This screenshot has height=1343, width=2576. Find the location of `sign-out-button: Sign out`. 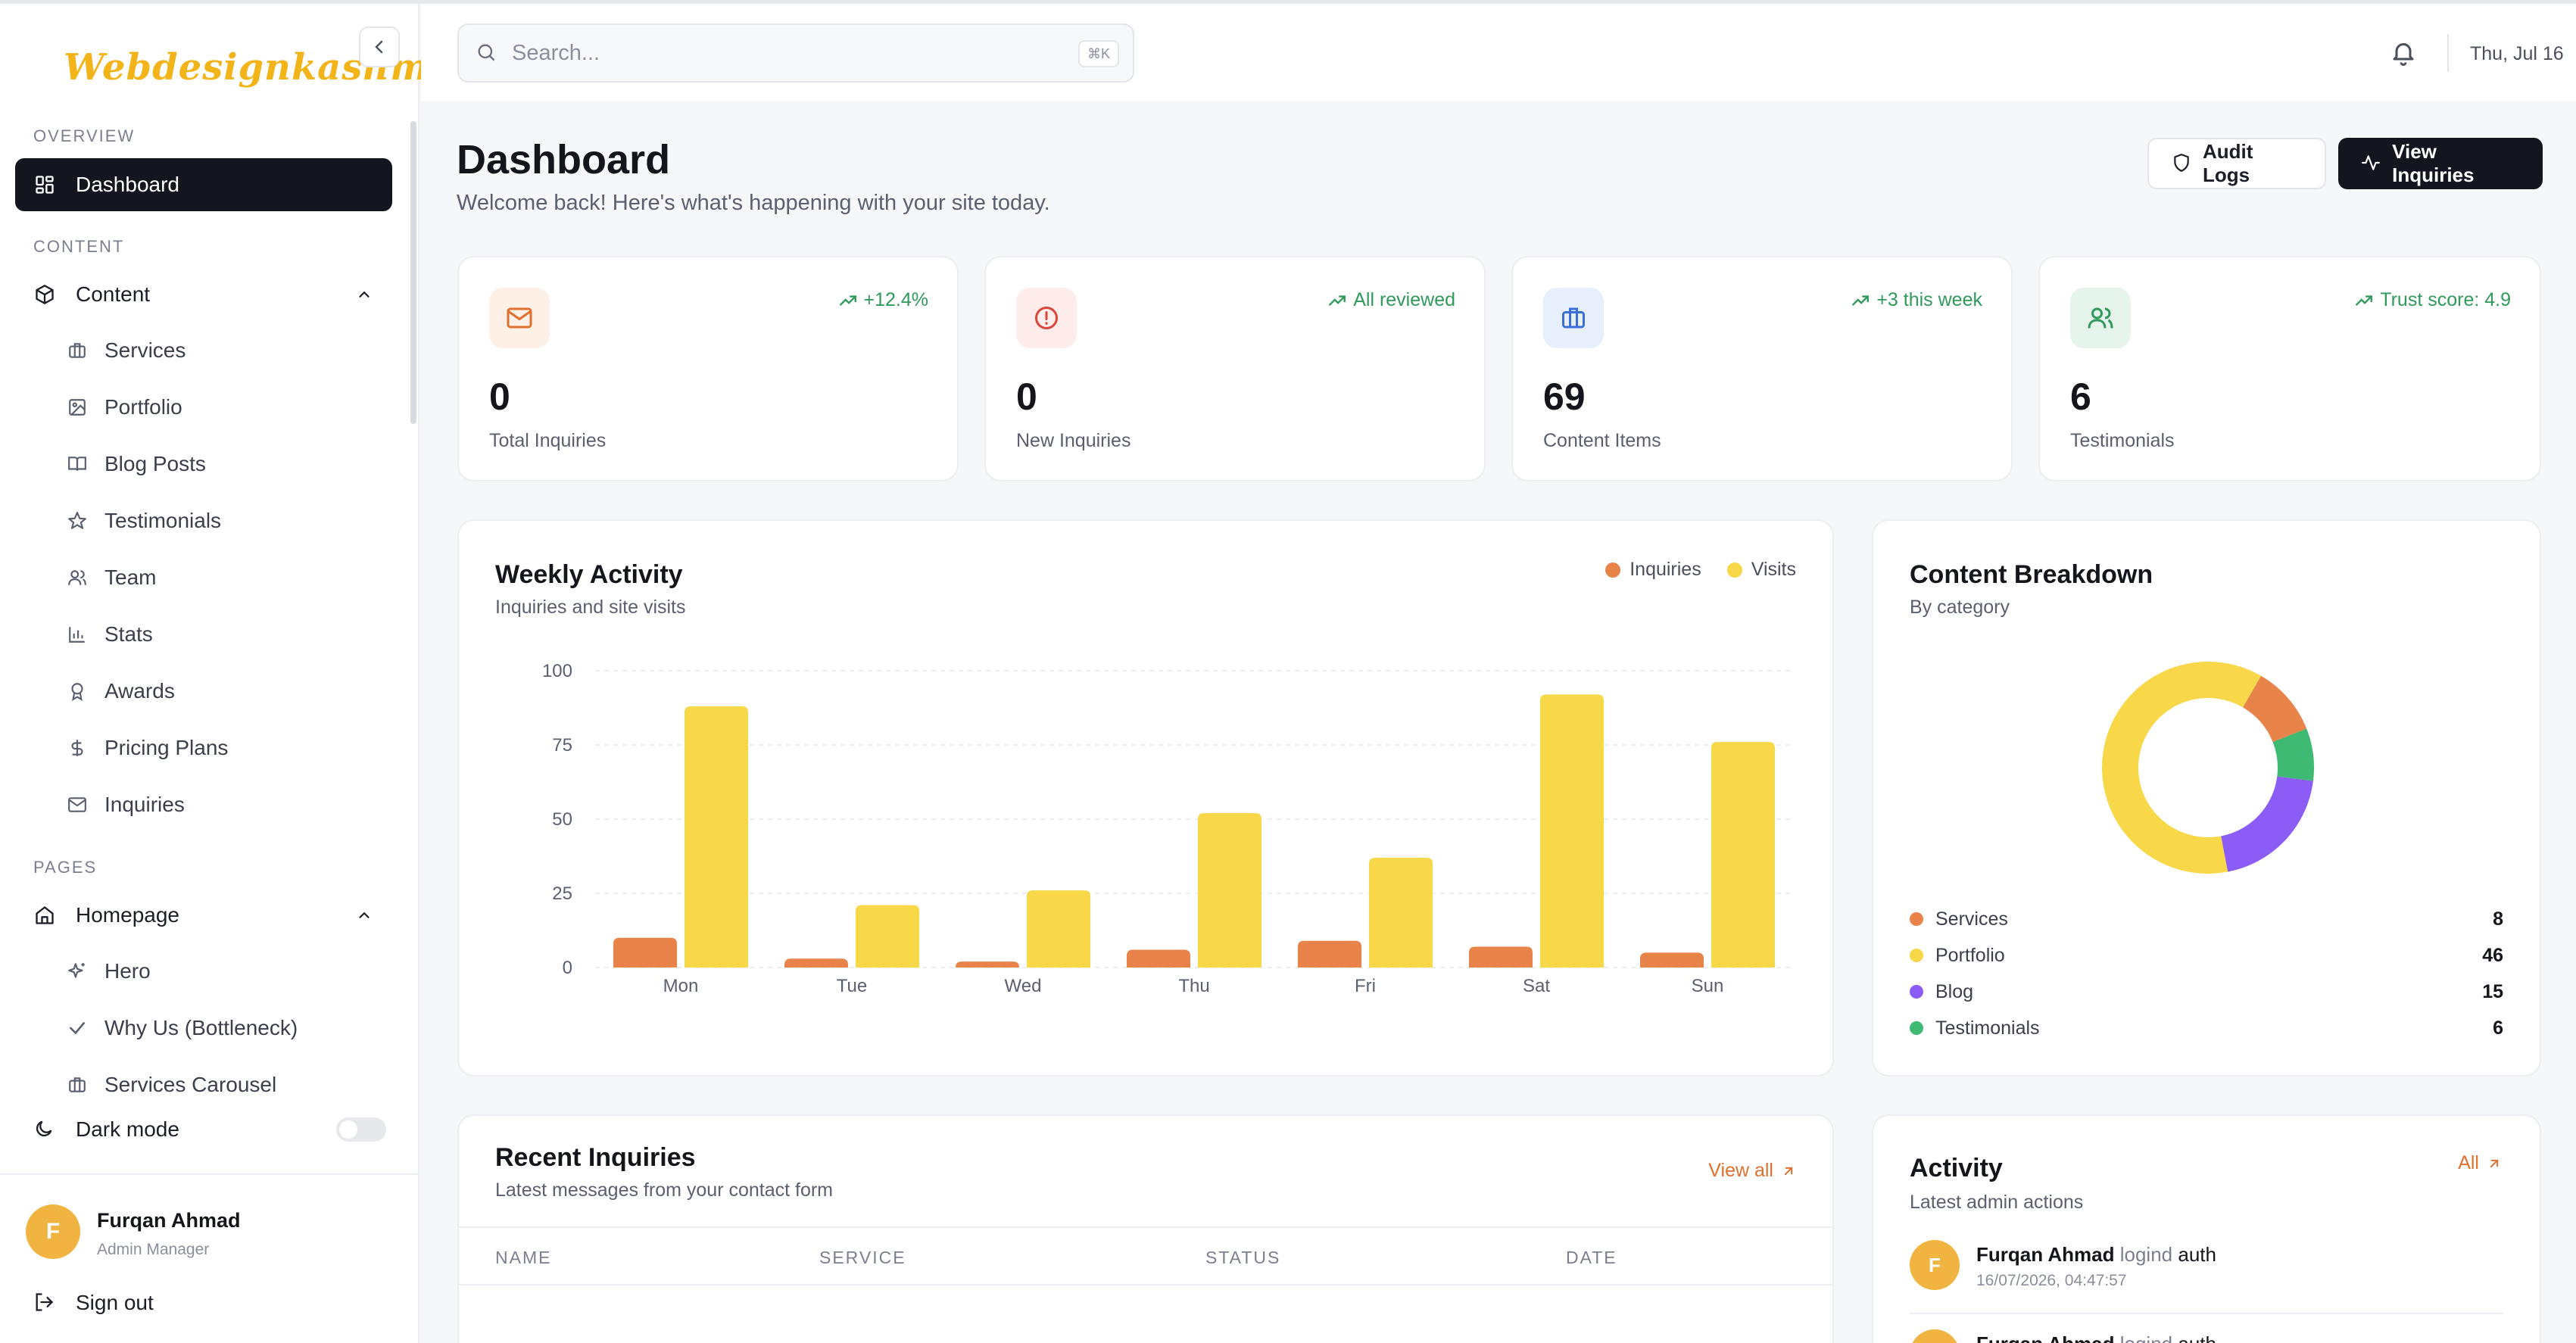

sign-out-button: Sign out is located at coordinates (93, 1303).